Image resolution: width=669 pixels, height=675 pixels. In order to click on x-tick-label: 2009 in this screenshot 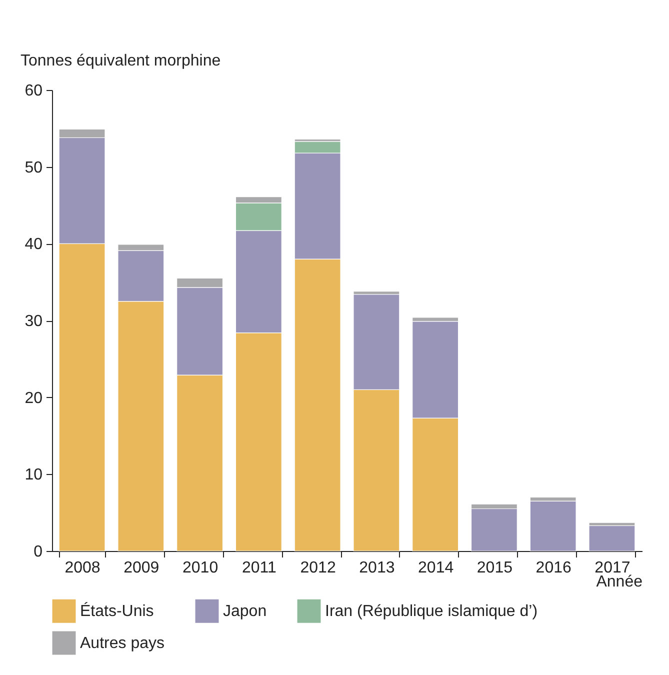, I will do `click(142, 568)`.